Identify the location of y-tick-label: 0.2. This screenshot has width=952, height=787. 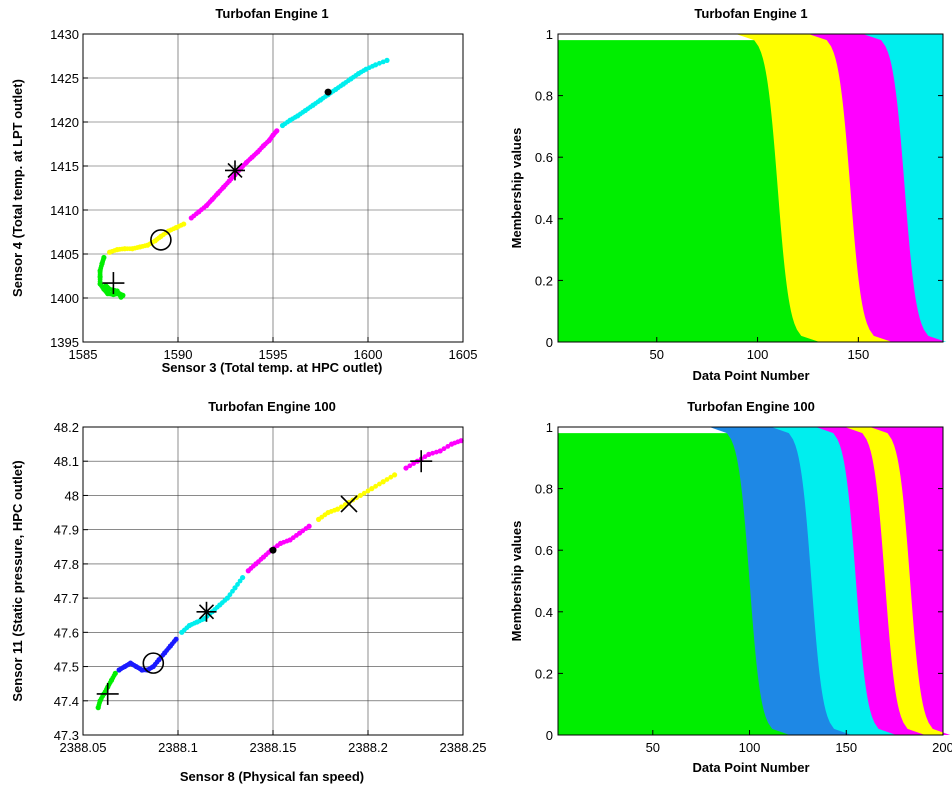
(544, 280).